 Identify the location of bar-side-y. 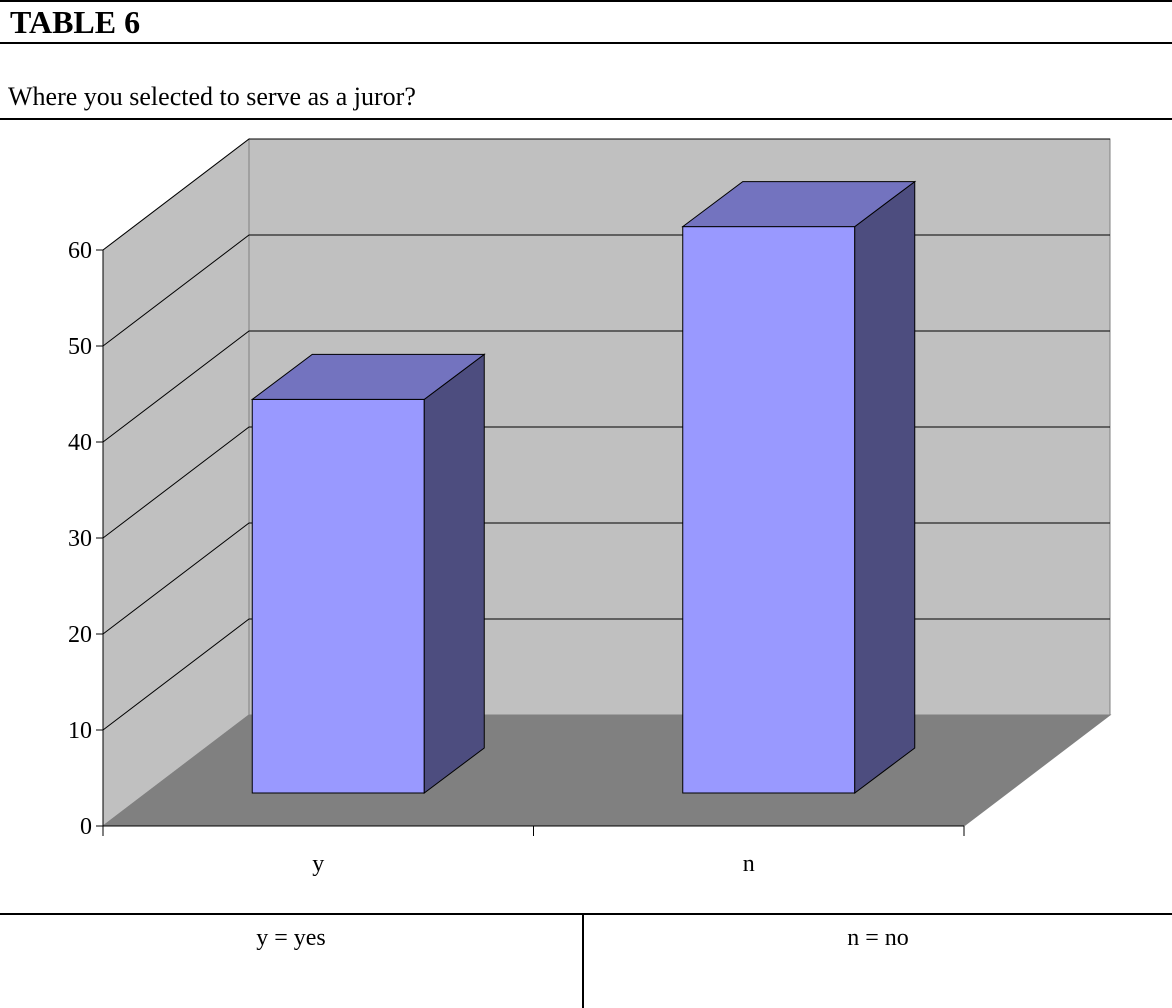
(454, 573).